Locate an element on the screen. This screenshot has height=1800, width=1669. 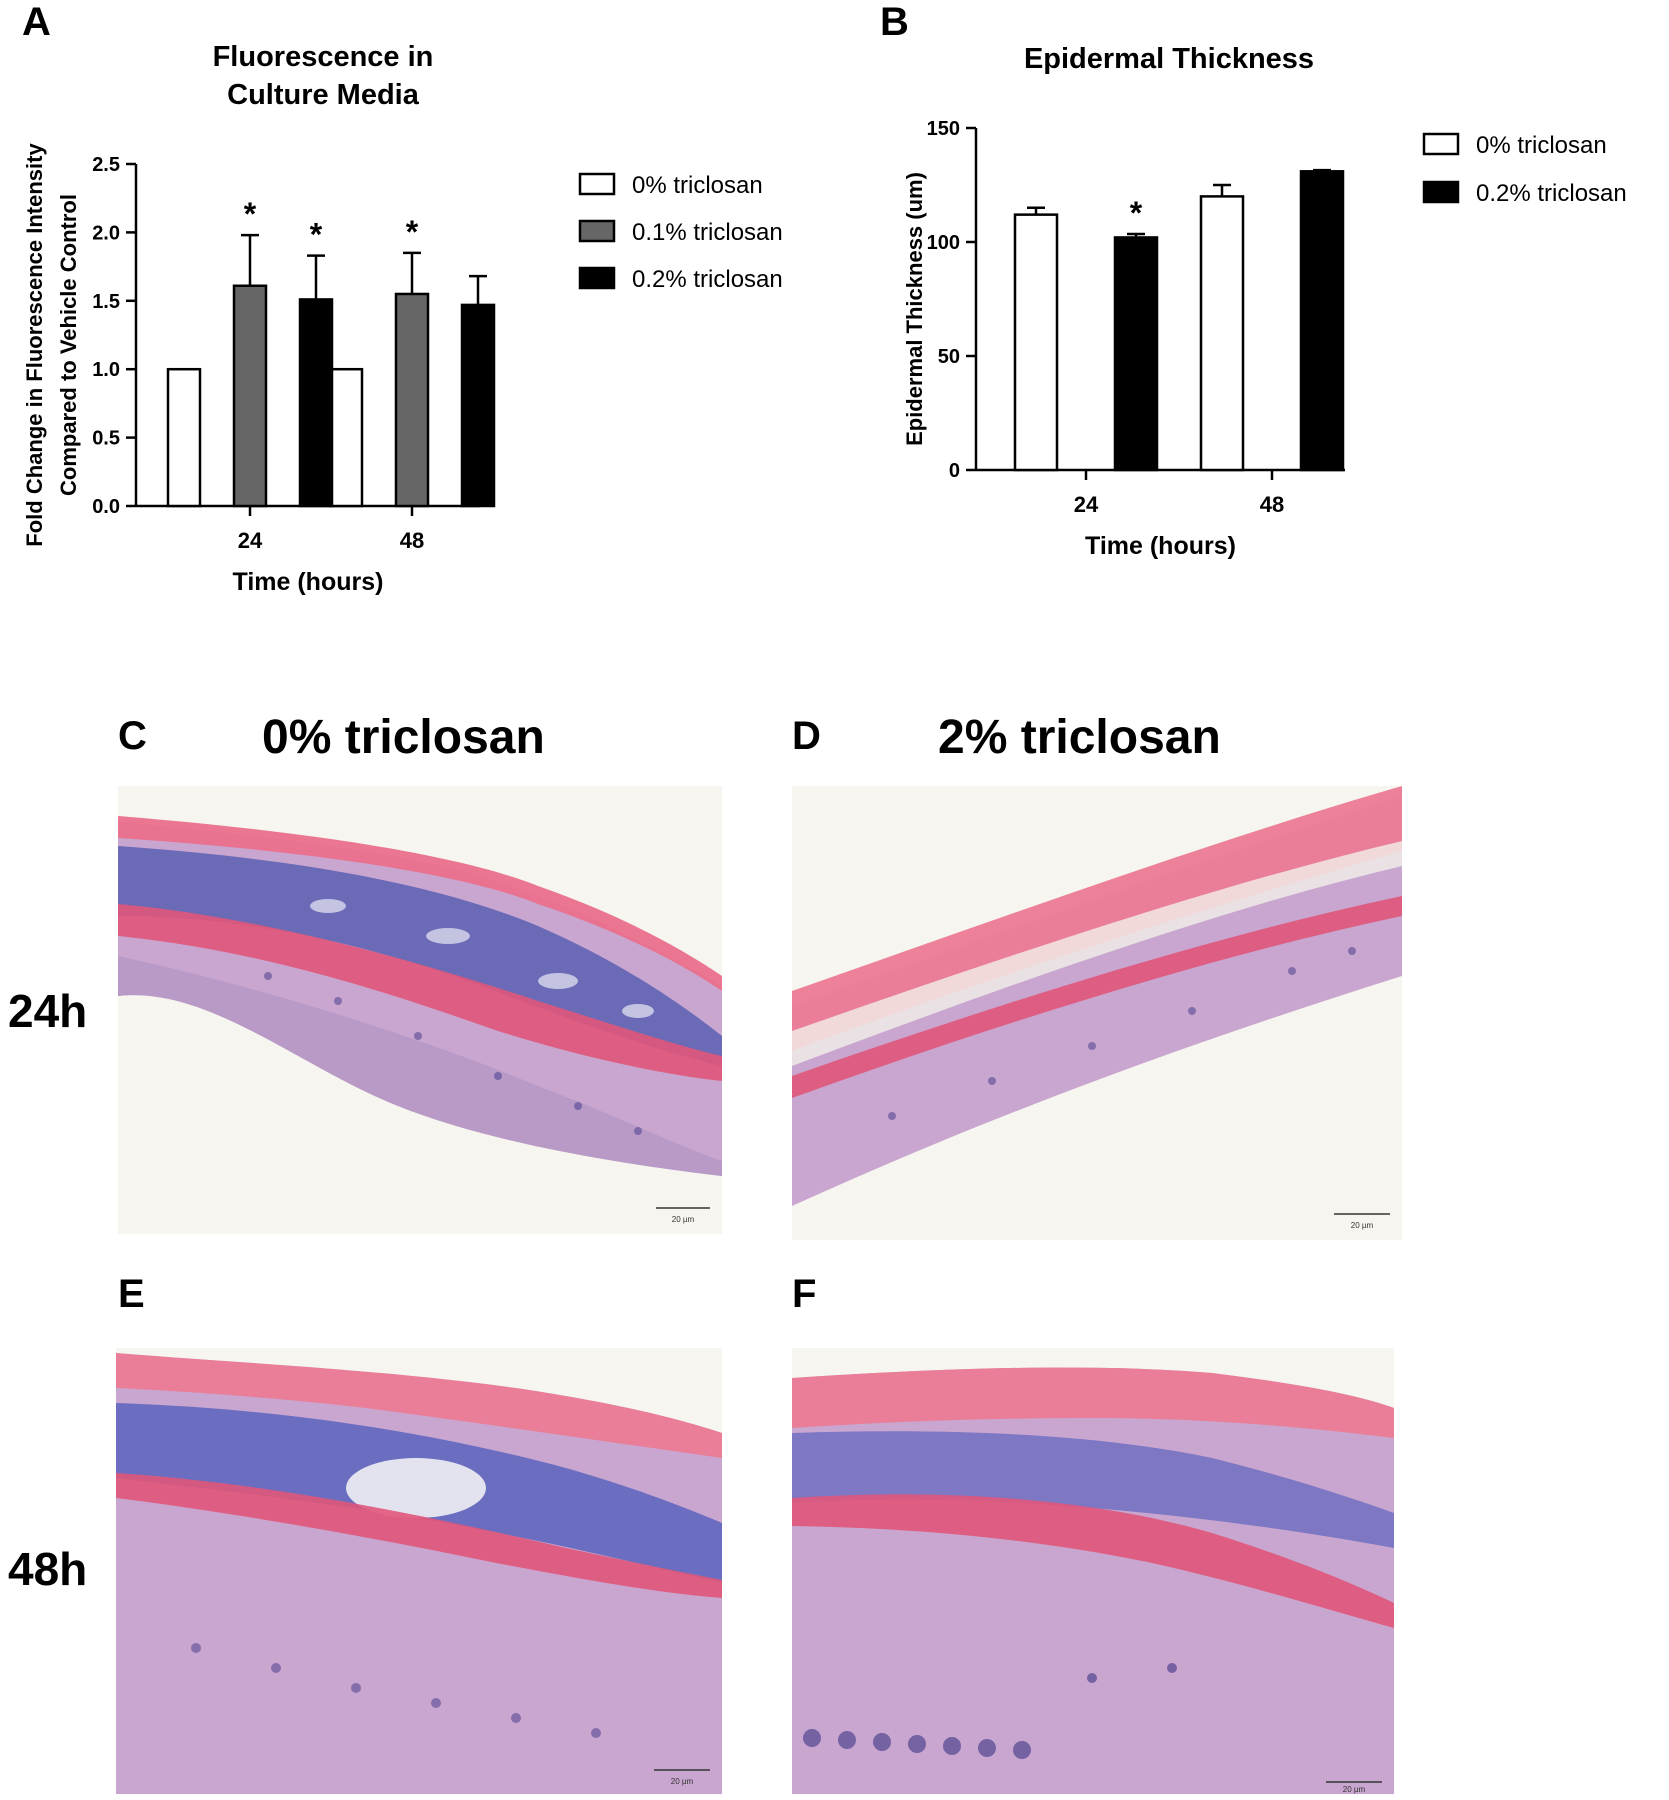
panel-label-c: C is located at coordinates (132, 736).